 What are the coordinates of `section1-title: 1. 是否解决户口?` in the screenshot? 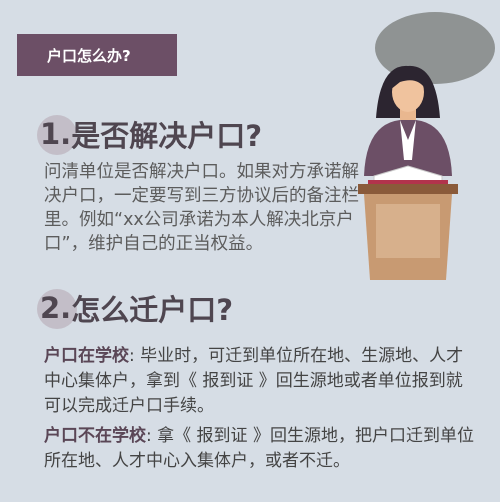 It's located at (150, 134).